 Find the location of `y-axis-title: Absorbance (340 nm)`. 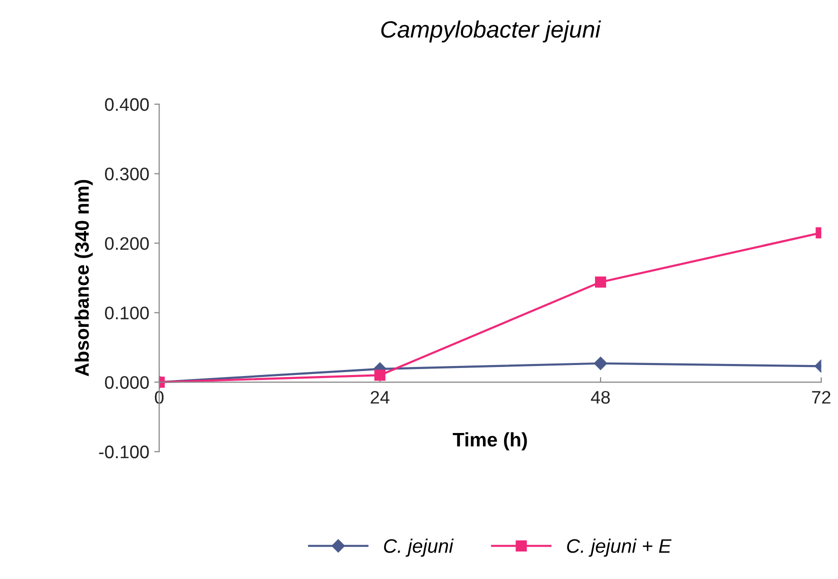

y-axis-title: Absorbance (340 nm) is located at coordinates (83, 278).